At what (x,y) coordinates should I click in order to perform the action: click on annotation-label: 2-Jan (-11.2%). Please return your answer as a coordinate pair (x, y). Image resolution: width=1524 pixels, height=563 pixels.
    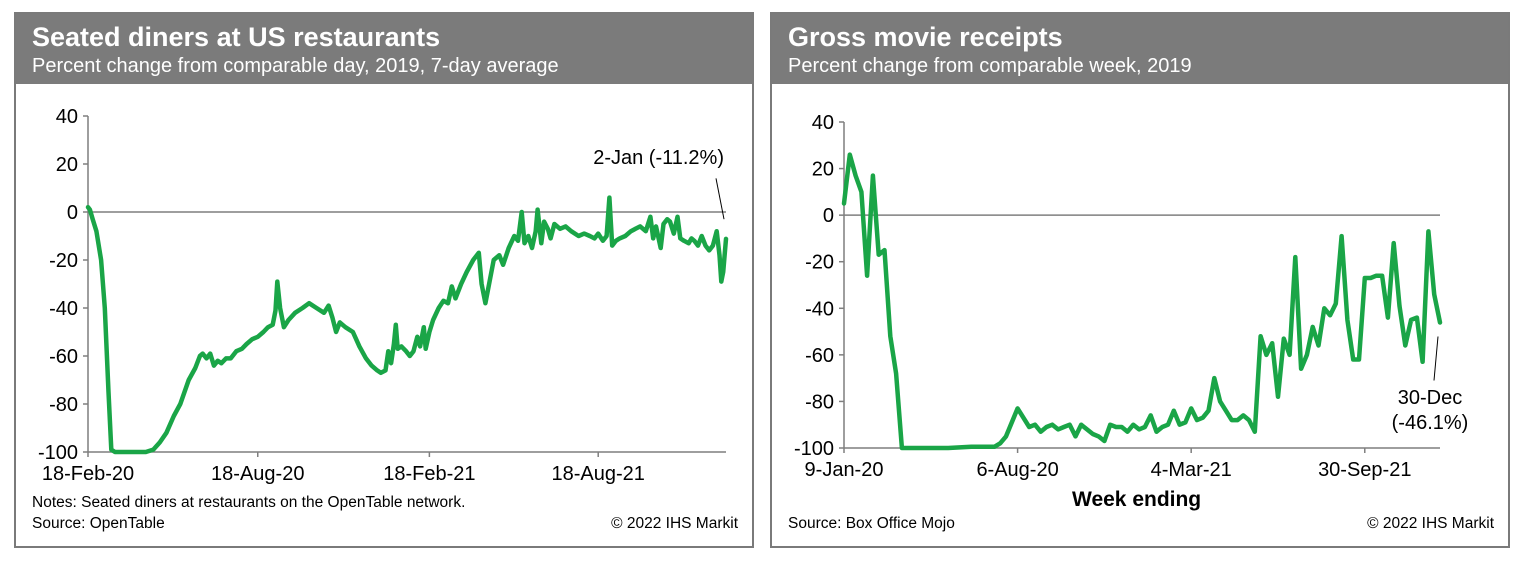
    Looking at the image, I should click on (658, 158).